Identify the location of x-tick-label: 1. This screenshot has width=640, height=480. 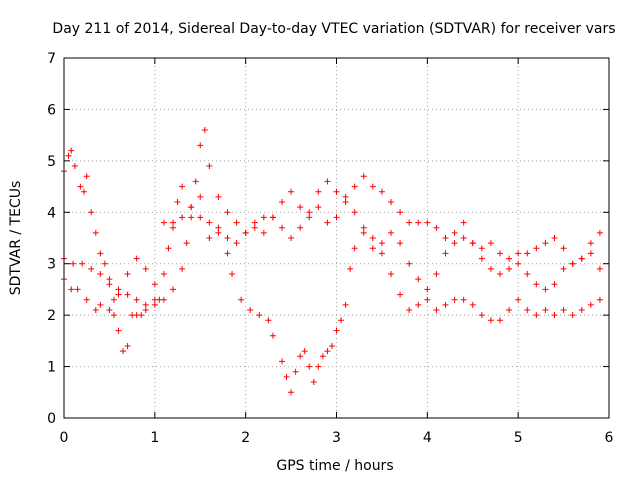
(154, 438).